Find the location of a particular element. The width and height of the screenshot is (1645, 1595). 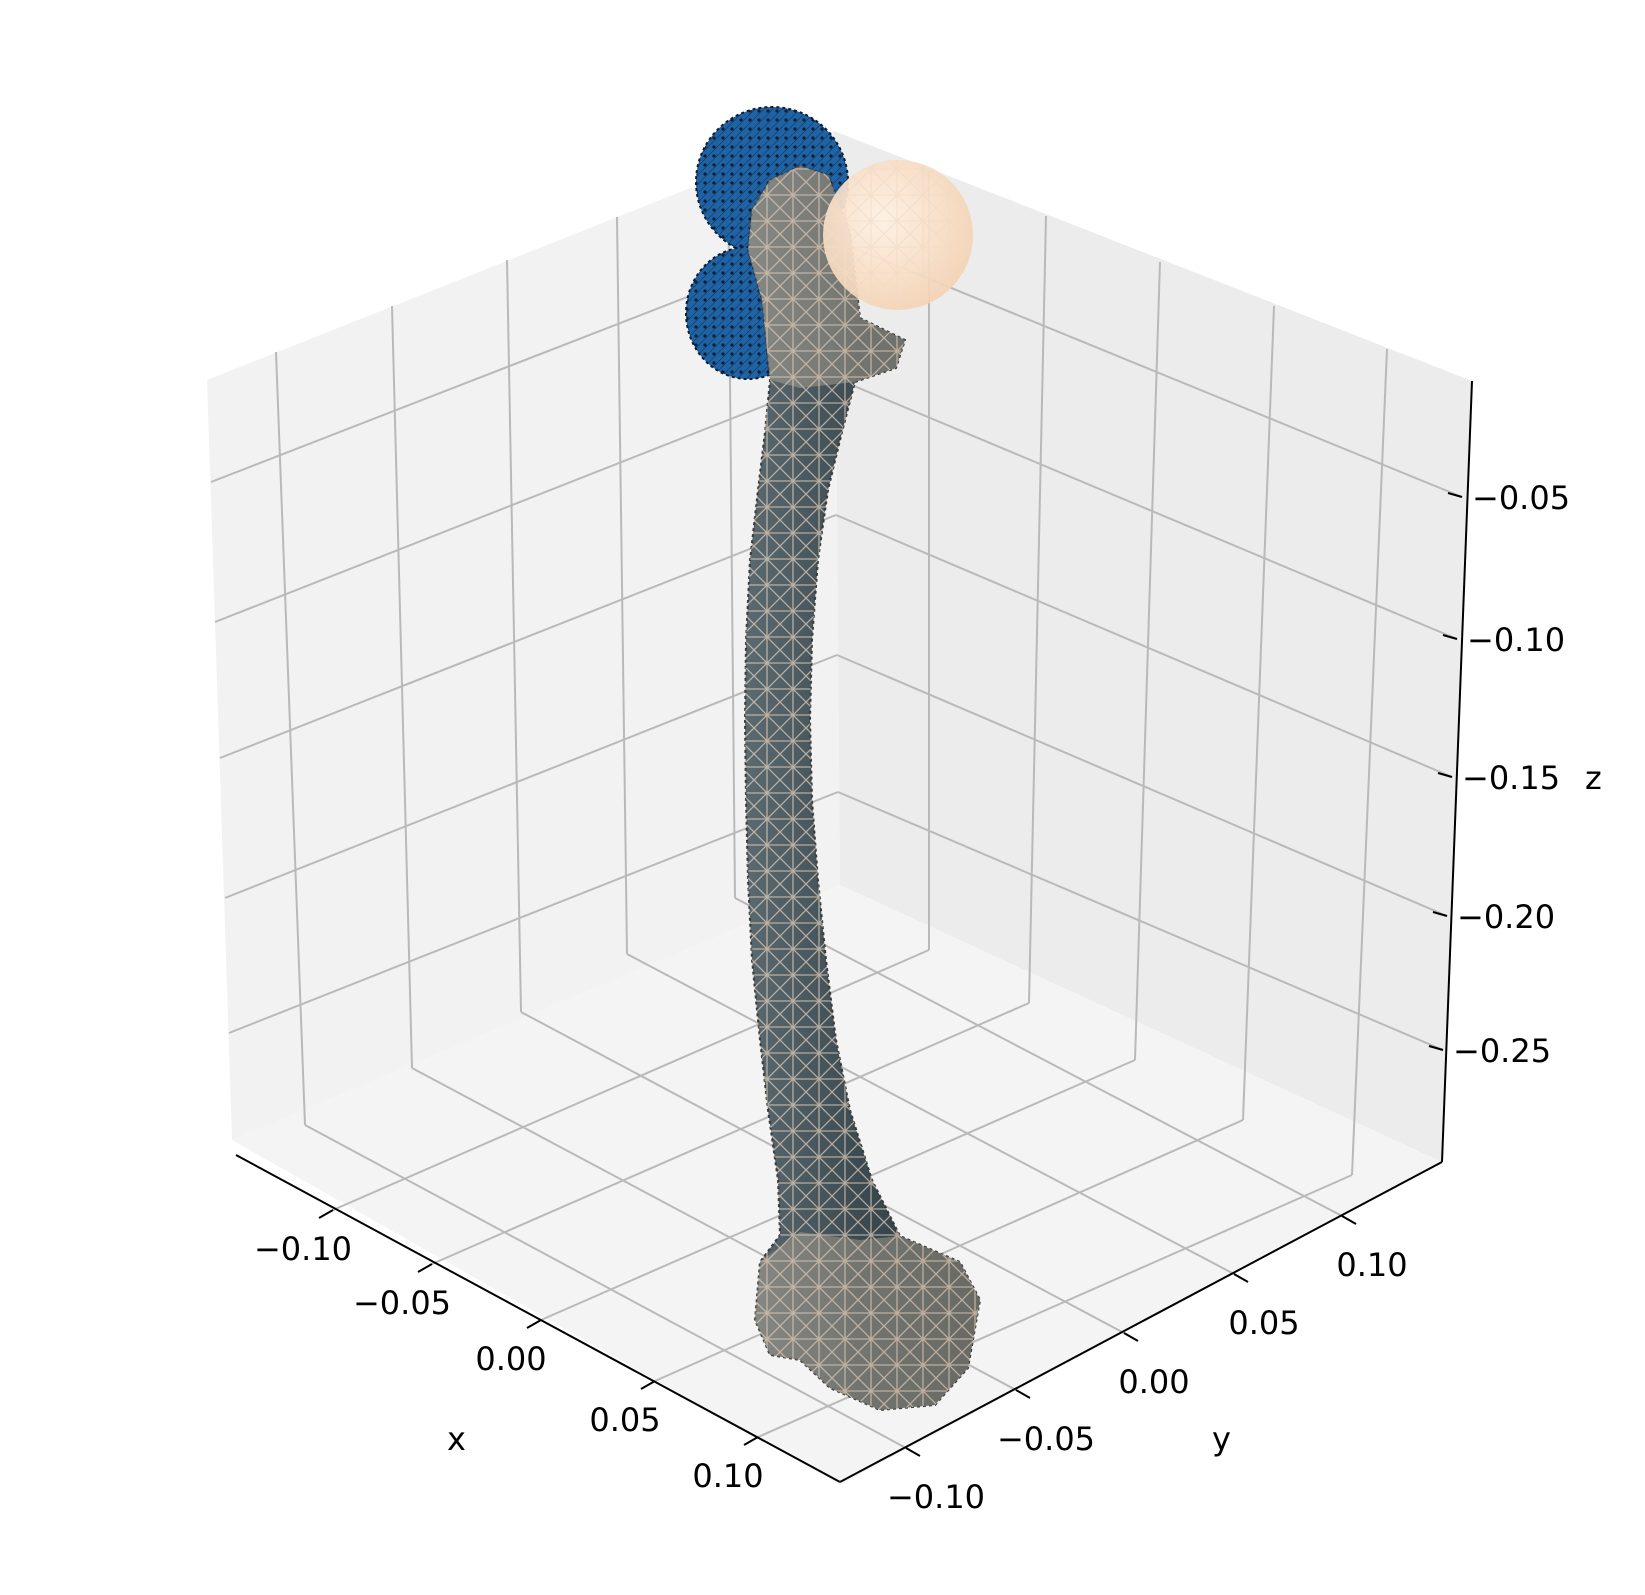

y-tick-label: −0.05 is located at coordinates (1046, 1439).